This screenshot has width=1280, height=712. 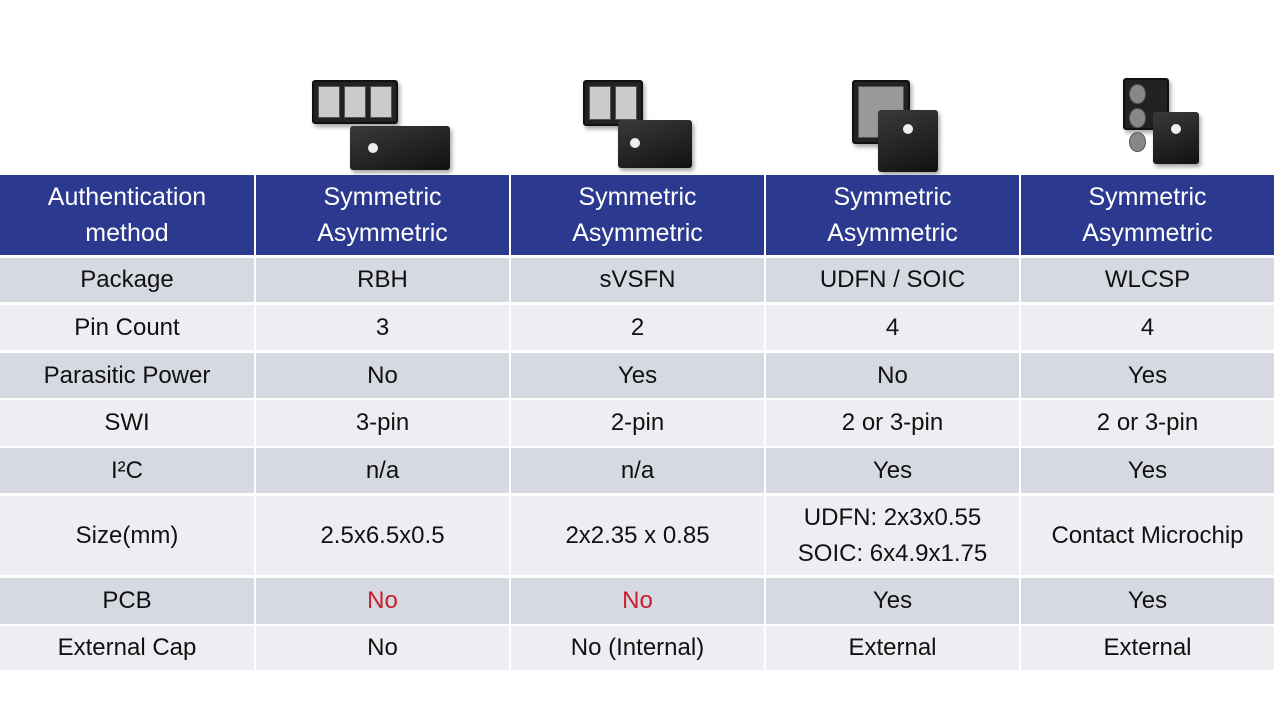 I want to click on table-cell: WLCSP, so click(x=1147, y=280).